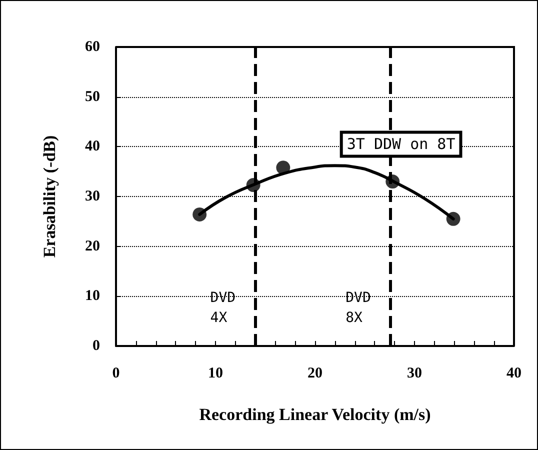  What do you see at coordinates (92, 47) in the screenshot?
I see `y-tick-label: 60` at bounding box center [92, 47].